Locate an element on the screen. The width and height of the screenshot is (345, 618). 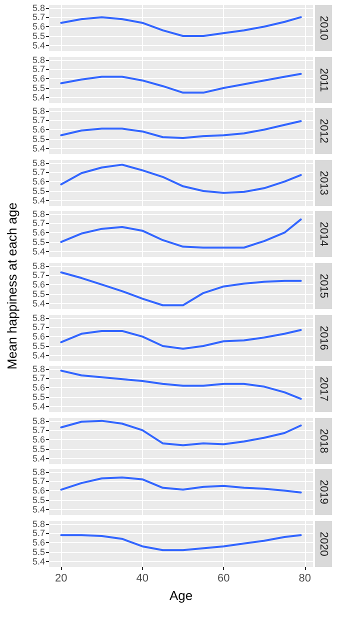
x-tick-label: 40 is located at coordinates (142, 578).